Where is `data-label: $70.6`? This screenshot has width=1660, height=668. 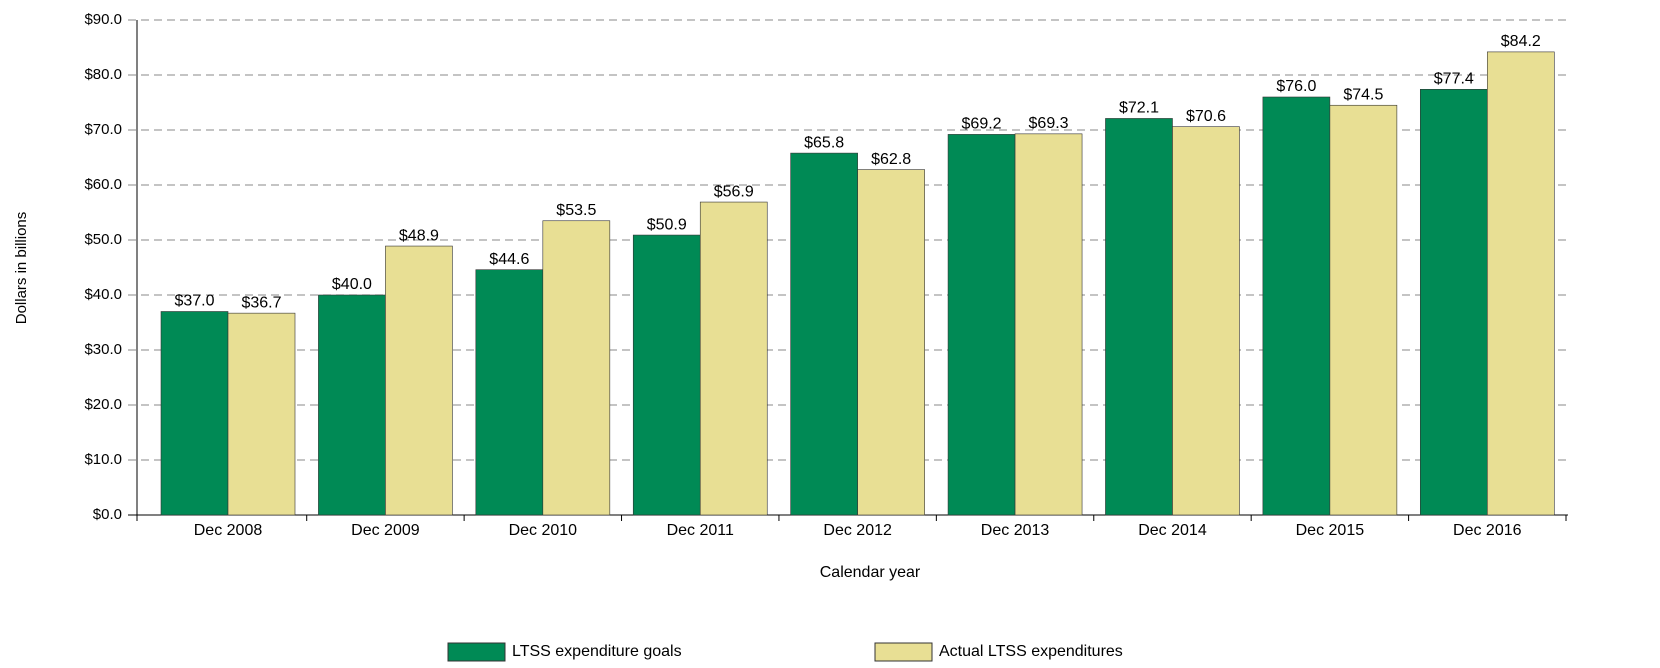 data-label: $70.6 is located at coordinates (1206, 116).